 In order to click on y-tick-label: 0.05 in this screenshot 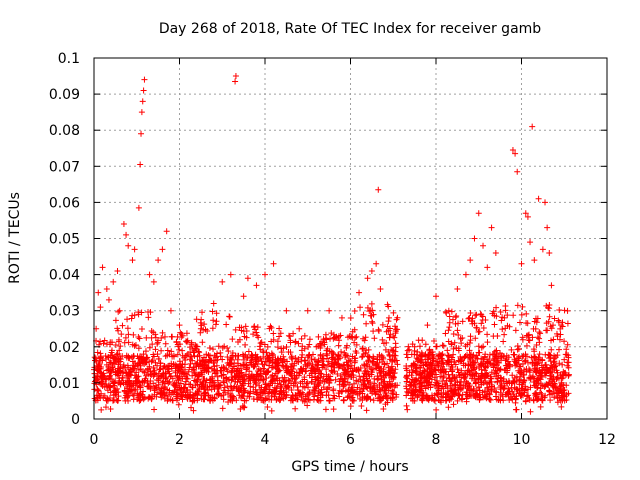, I will do `click(64, 240)`.